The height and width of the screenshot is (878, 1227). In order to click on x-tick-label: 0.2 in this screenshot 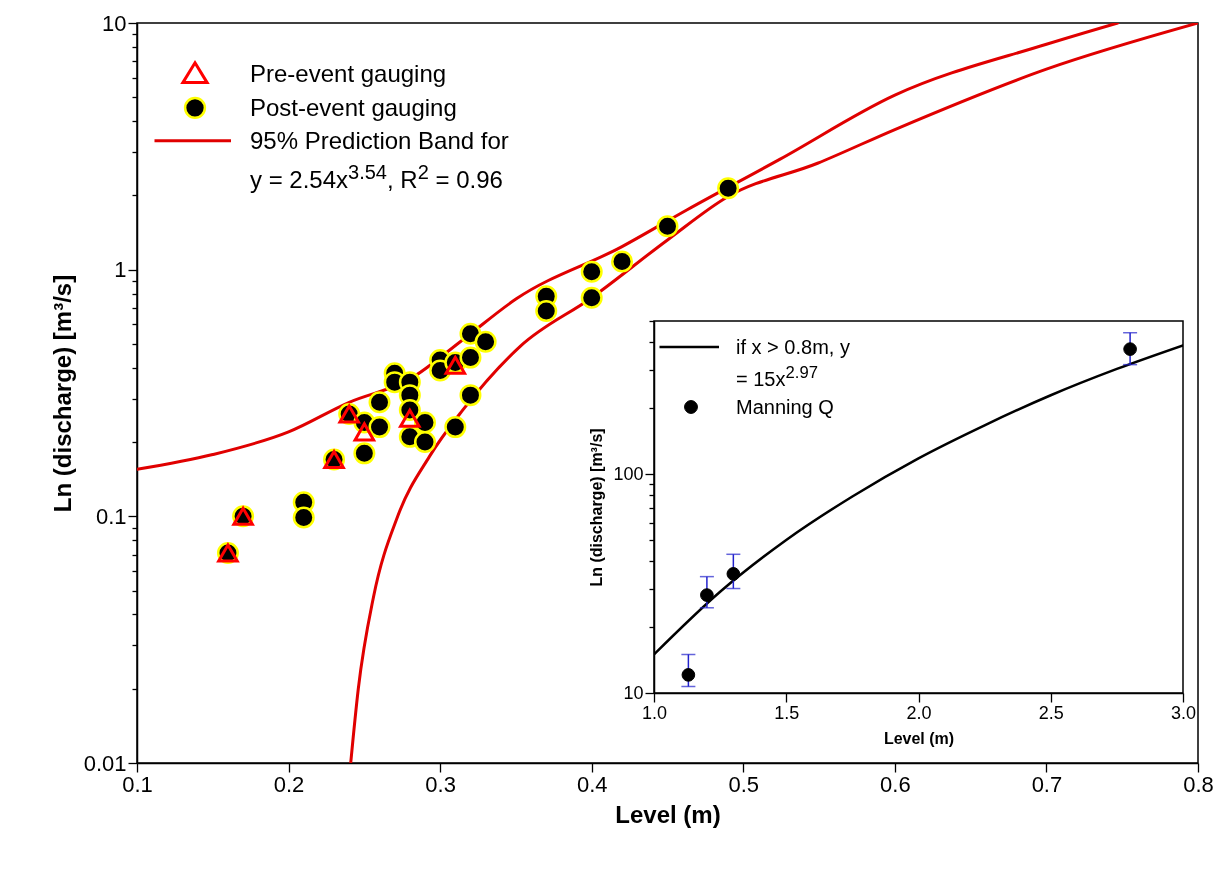, I will do `click(289, 784)`.